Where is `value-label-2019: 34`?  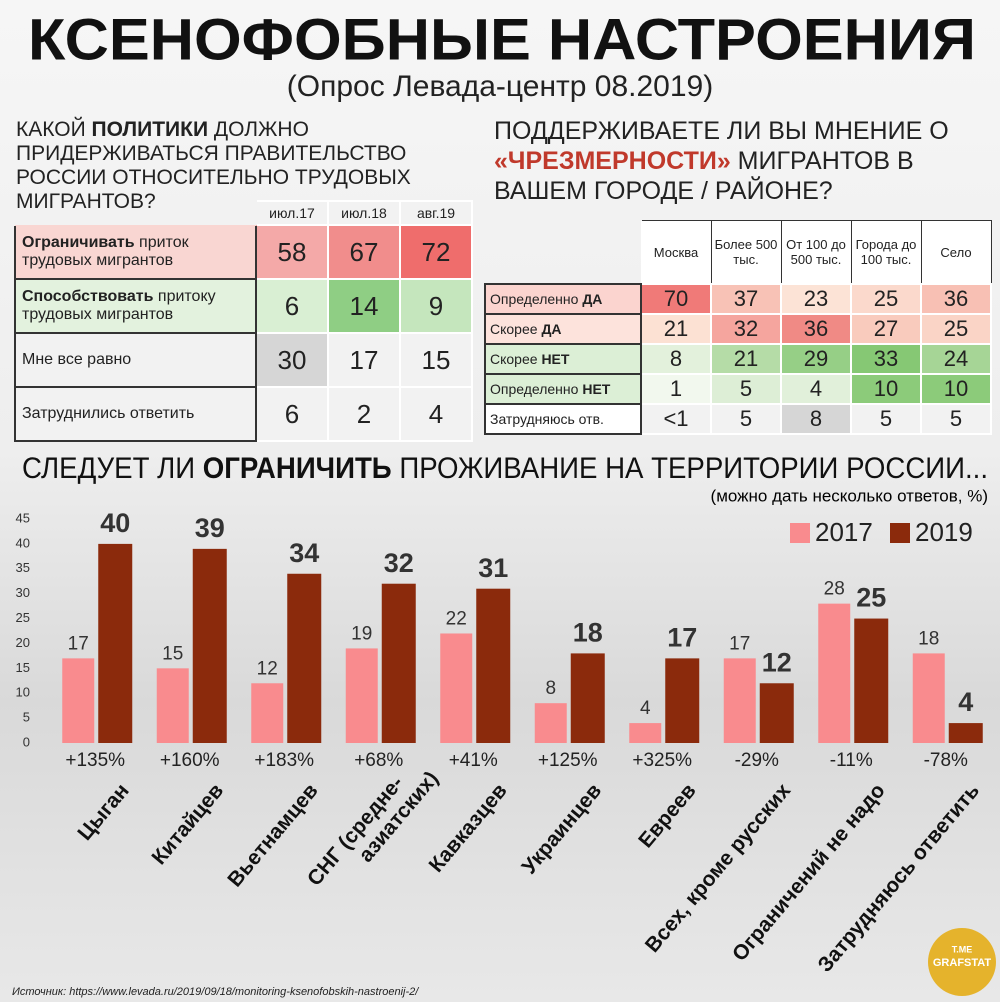
value-label-2019: 34 is located at coordinates (304, 553).